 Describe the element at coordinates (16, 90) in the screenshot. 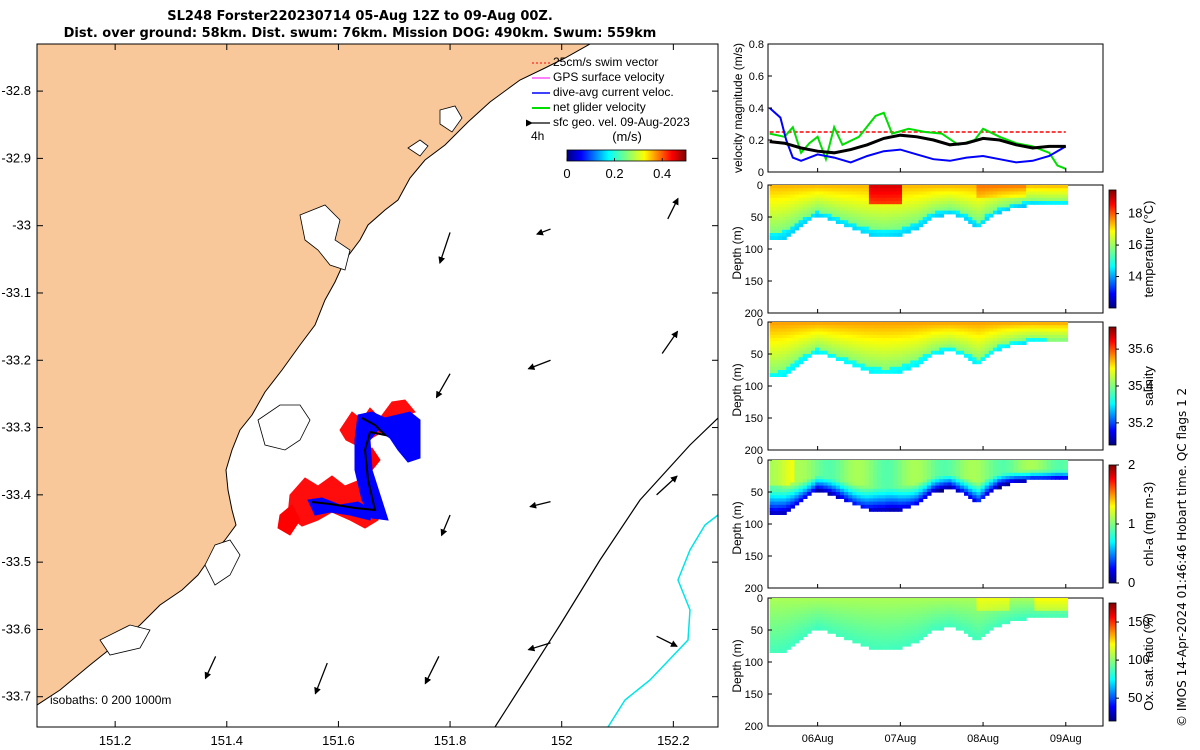

I see `map-ytick-label: -32.8` at that location.